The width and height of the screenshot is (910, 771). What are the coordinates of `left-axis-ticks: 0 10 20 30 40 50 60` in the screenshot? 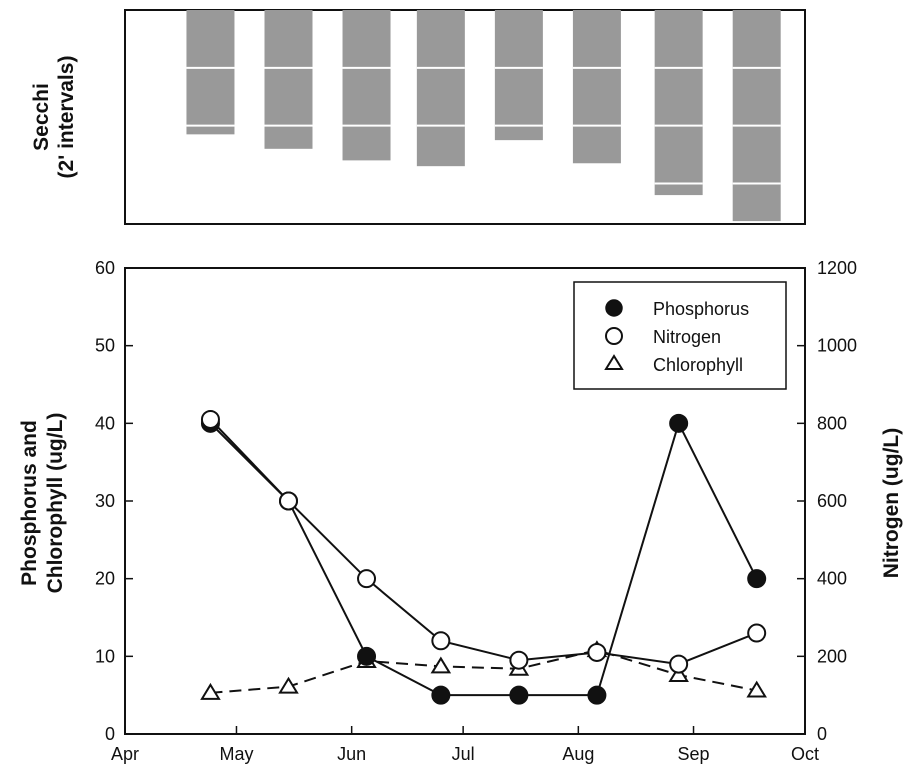 It's located at (114, 501).